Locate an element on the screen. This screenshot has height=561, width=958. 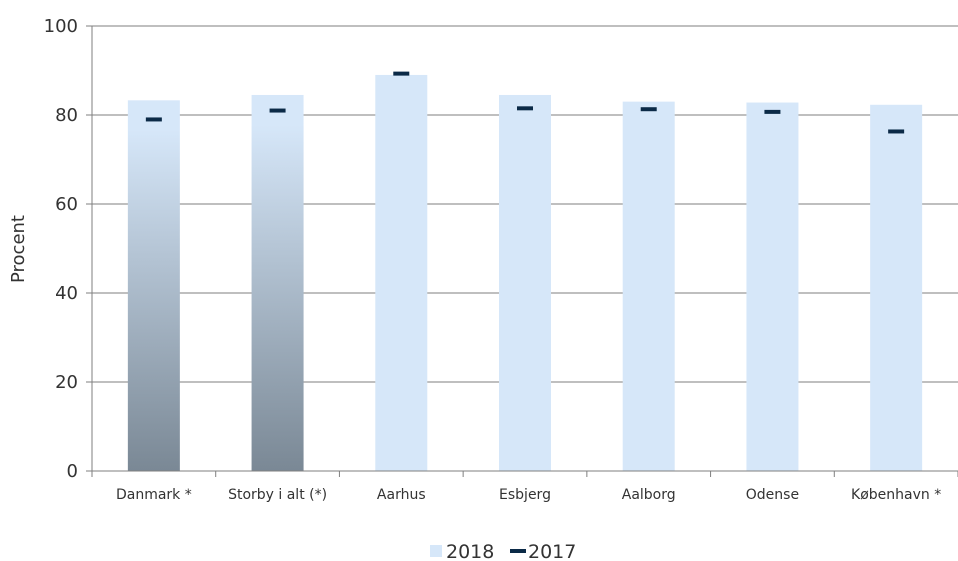
y-tick-label-0: 0 is located at coordinates (72, 471).